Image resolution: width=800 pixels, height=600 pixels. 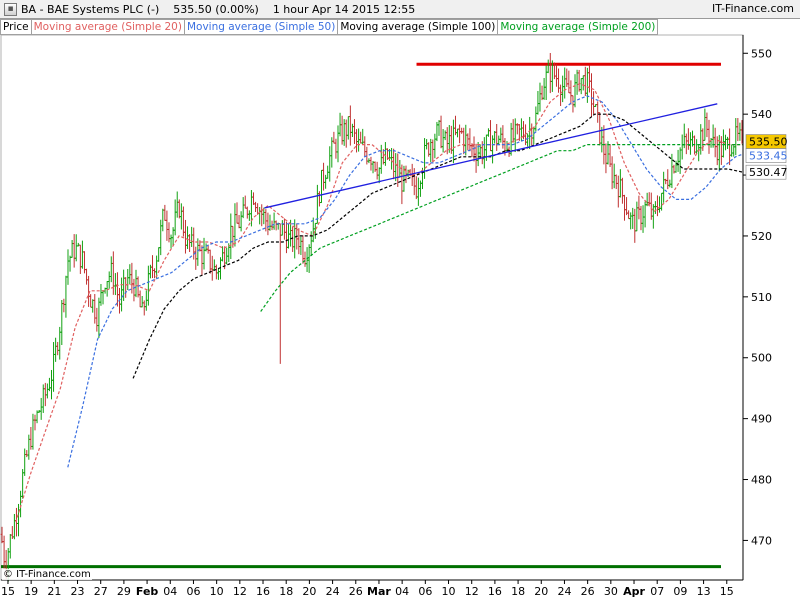 I want to click on x-tick-label: 20, so click(x=309, y=591).